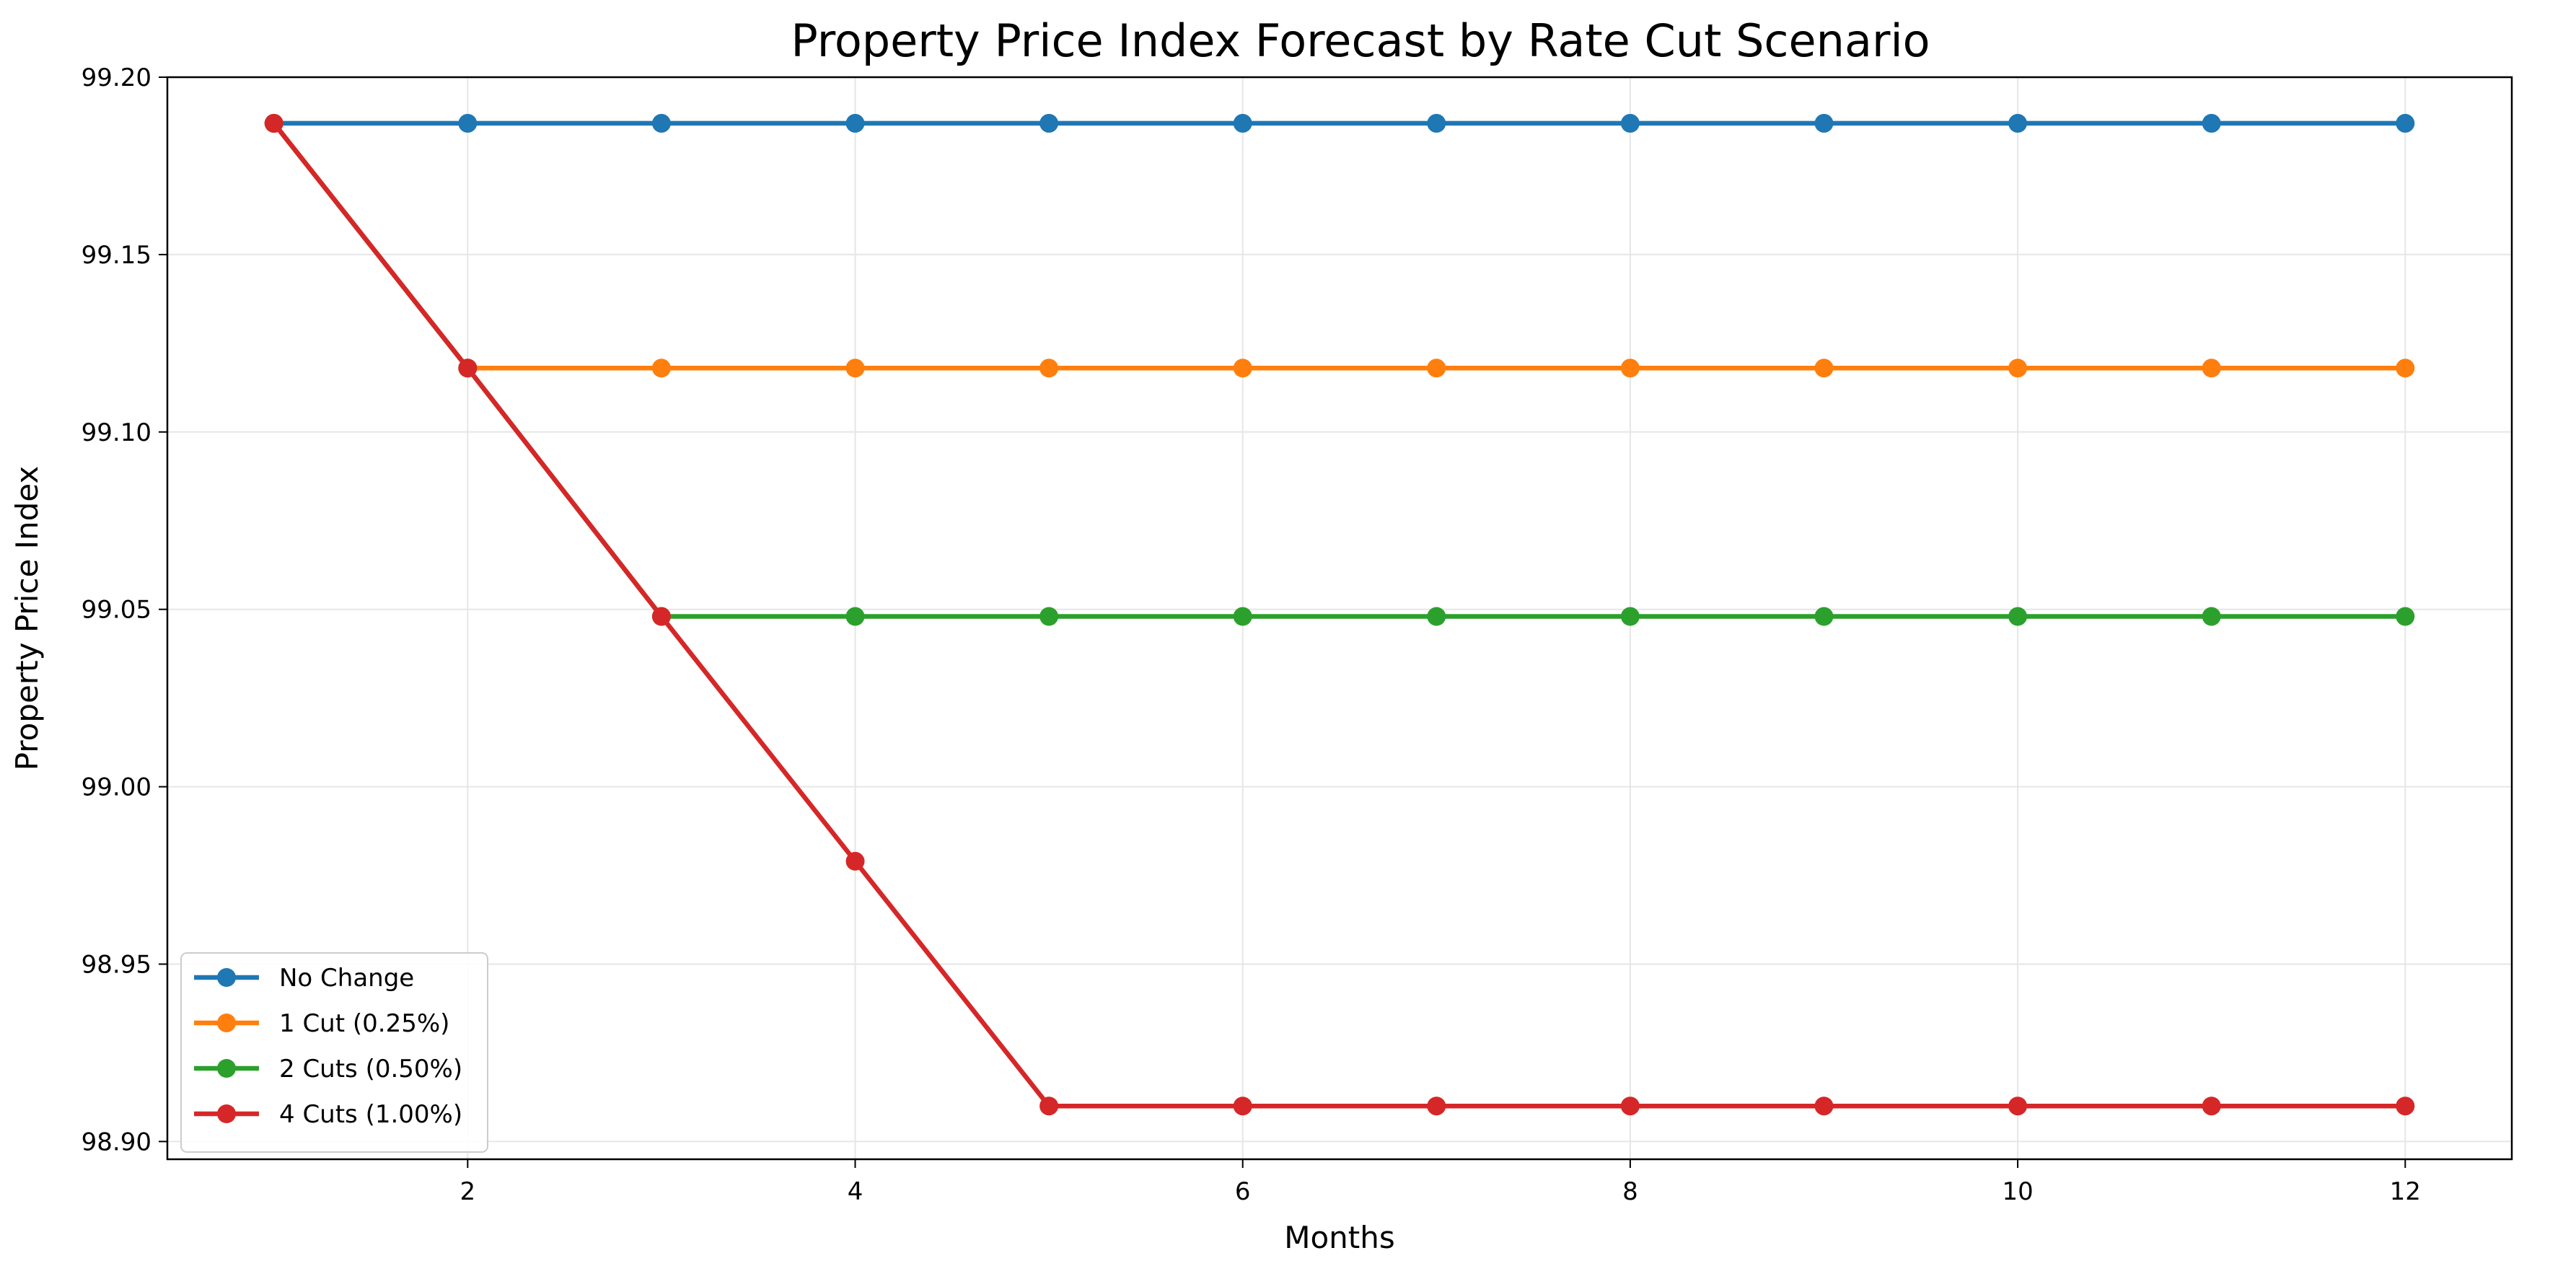 The height and width of the screenshot is (1279, 2576). What do you see at coordinates (1630, 1191) in the screenshot?
I see `x-tick-label: 8` at bounding box center [1630, 1191].